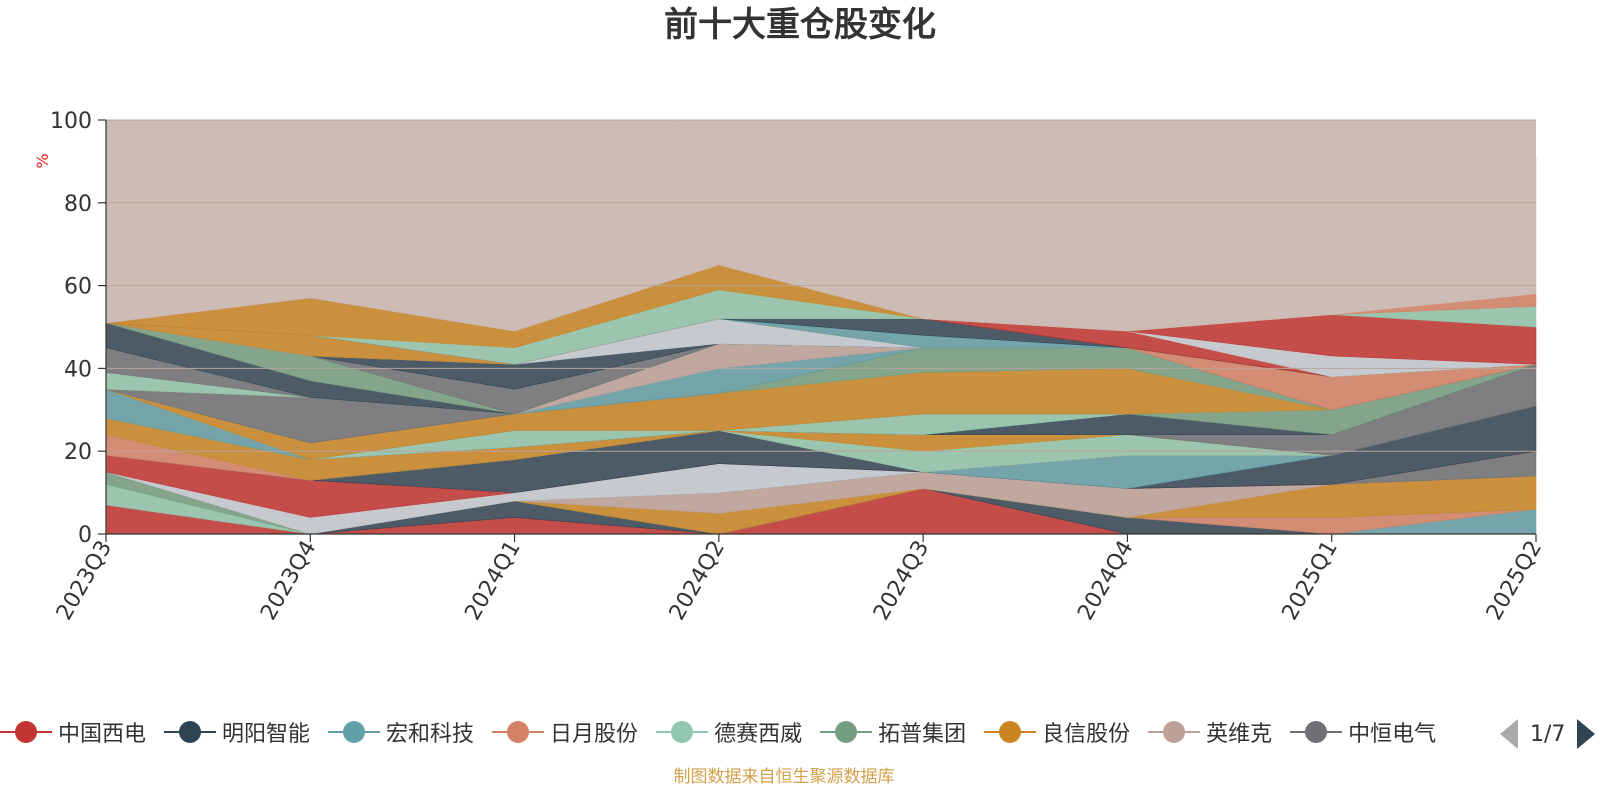  Describe the element at coordinates (758, 734) in the screenshot. I see `legend-label: 德赛西威` at that location.